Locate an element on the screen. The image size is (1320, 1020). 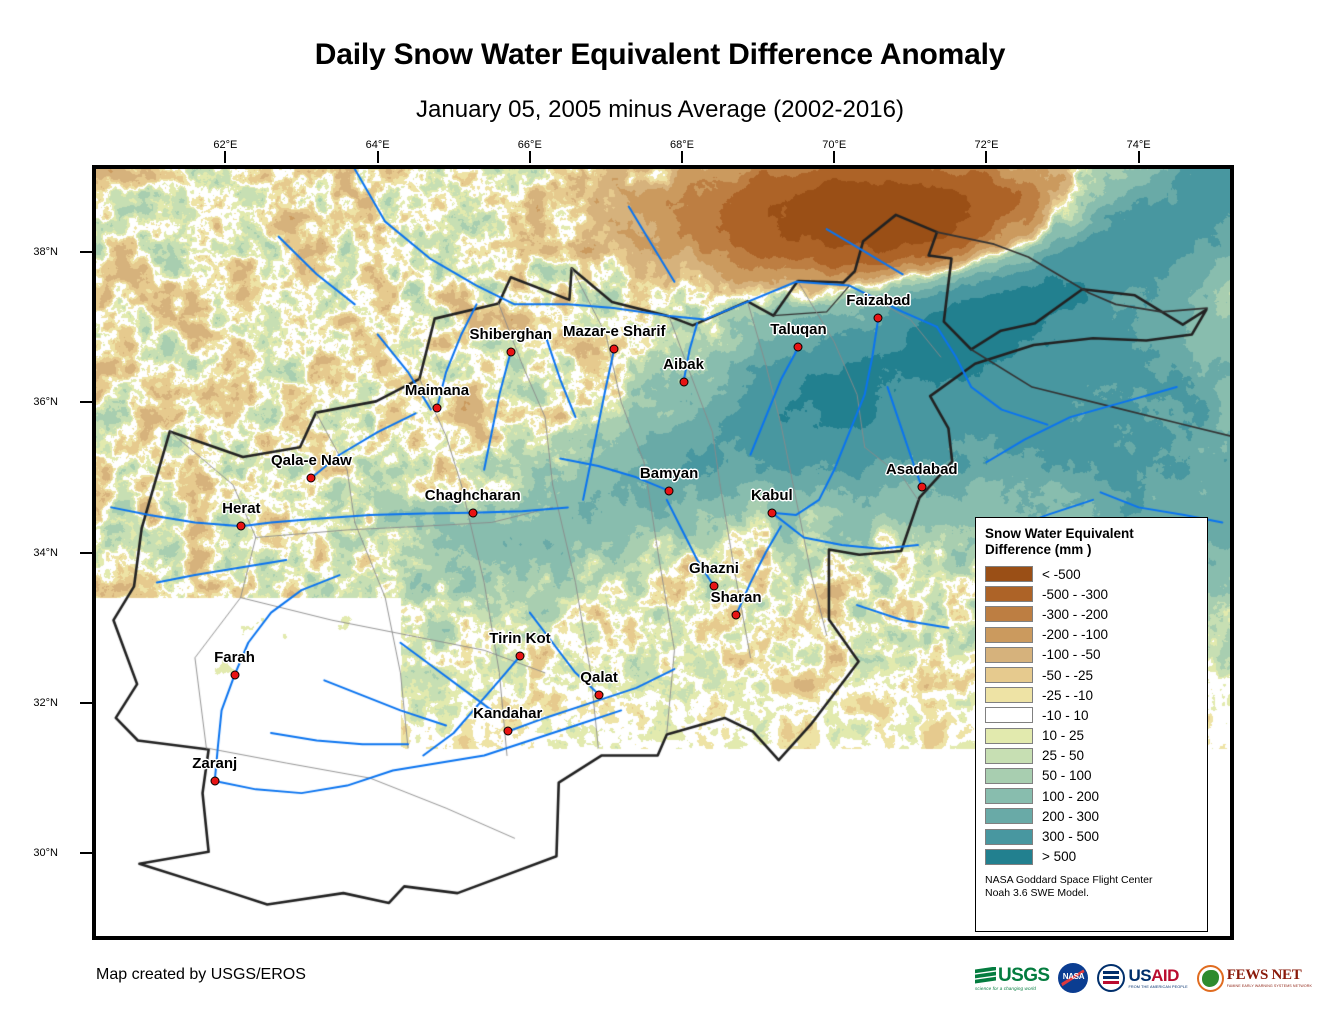
lon-tick-label: 66°E is located at coordinates (529, 145).